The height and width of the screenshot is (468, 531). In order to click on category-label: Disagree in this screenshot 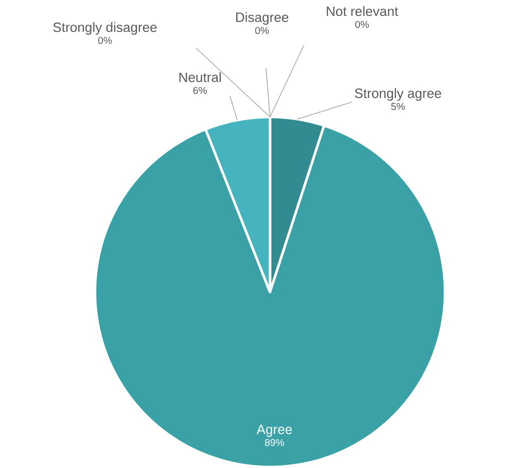, I will do `click(262, 18)`.